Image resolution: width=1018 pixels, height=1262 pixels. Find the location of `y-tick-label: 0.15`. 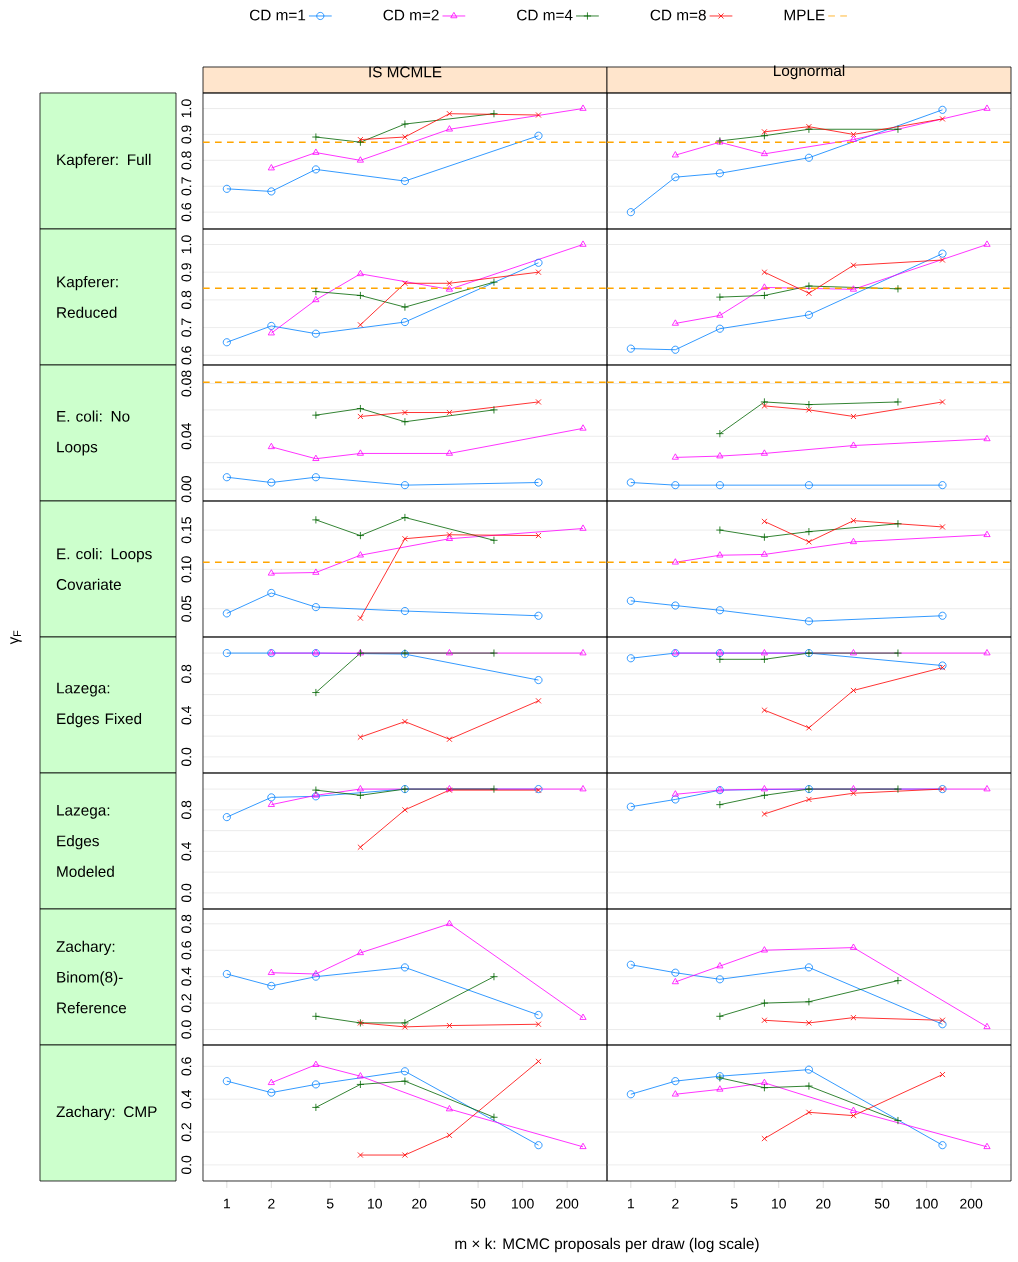

y-tick-label: 0.15 is located at coordinates (186, 530).